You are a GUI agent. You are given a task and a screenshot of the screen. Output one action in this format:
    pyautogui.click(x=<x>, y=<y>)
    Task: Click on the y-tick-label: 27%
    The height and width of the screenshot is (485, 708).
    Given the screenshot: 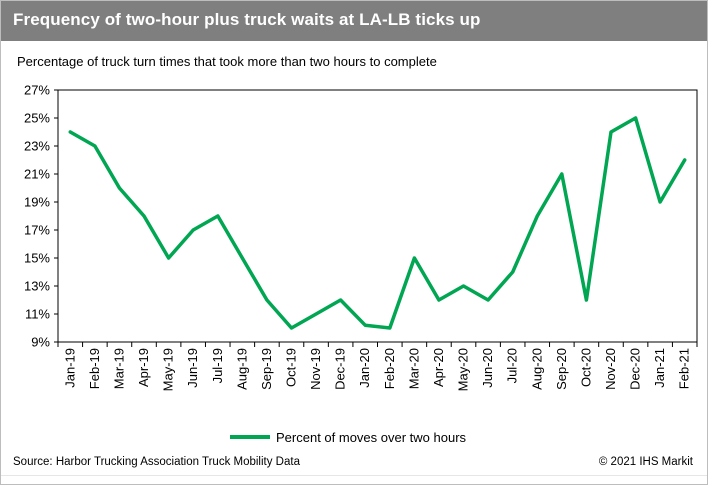 What is the action you would take?
    pyautogui.click(x=37, y=90)
    